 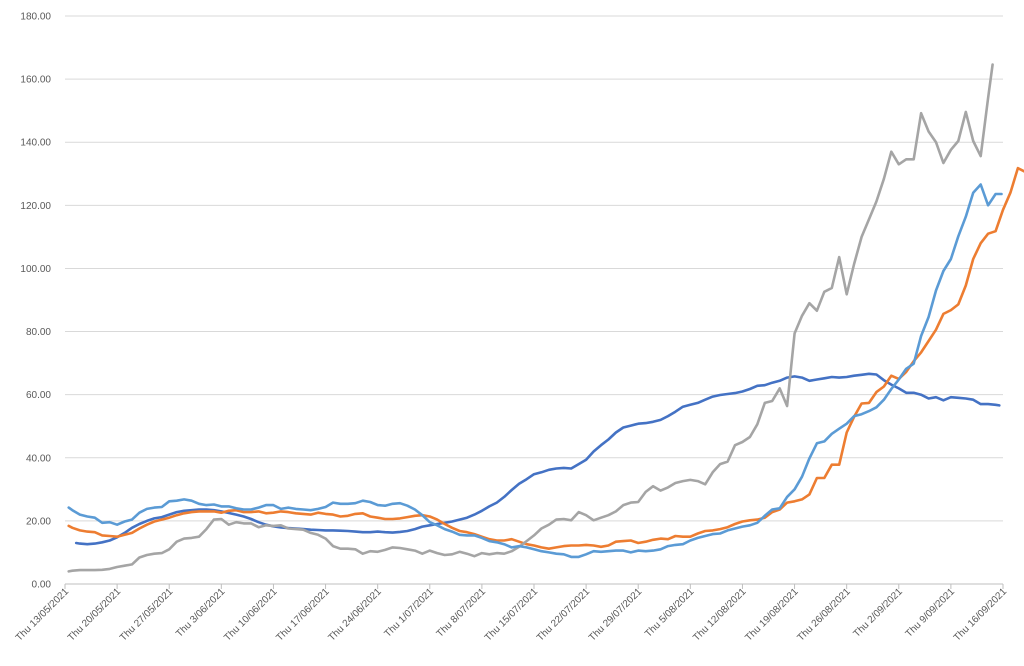 What do you see at coordinates (35, 80) in the screenshot?
I see `y-tick-label: 160.00` at bounding box center [35, 80].